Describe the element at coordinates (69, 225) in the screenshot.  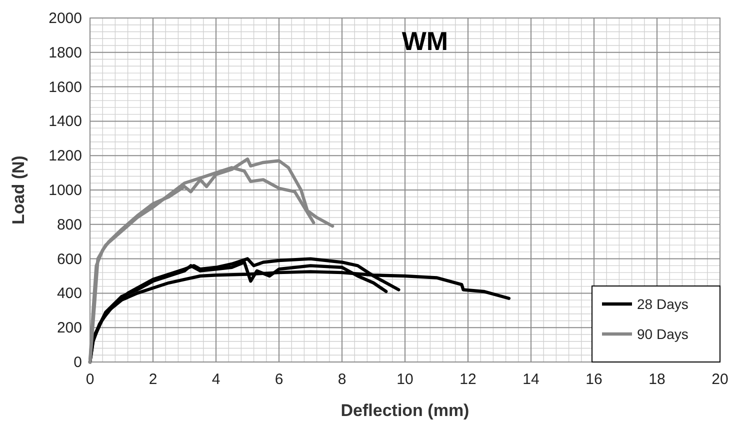
I see `y-tick-label: 800` at that location.